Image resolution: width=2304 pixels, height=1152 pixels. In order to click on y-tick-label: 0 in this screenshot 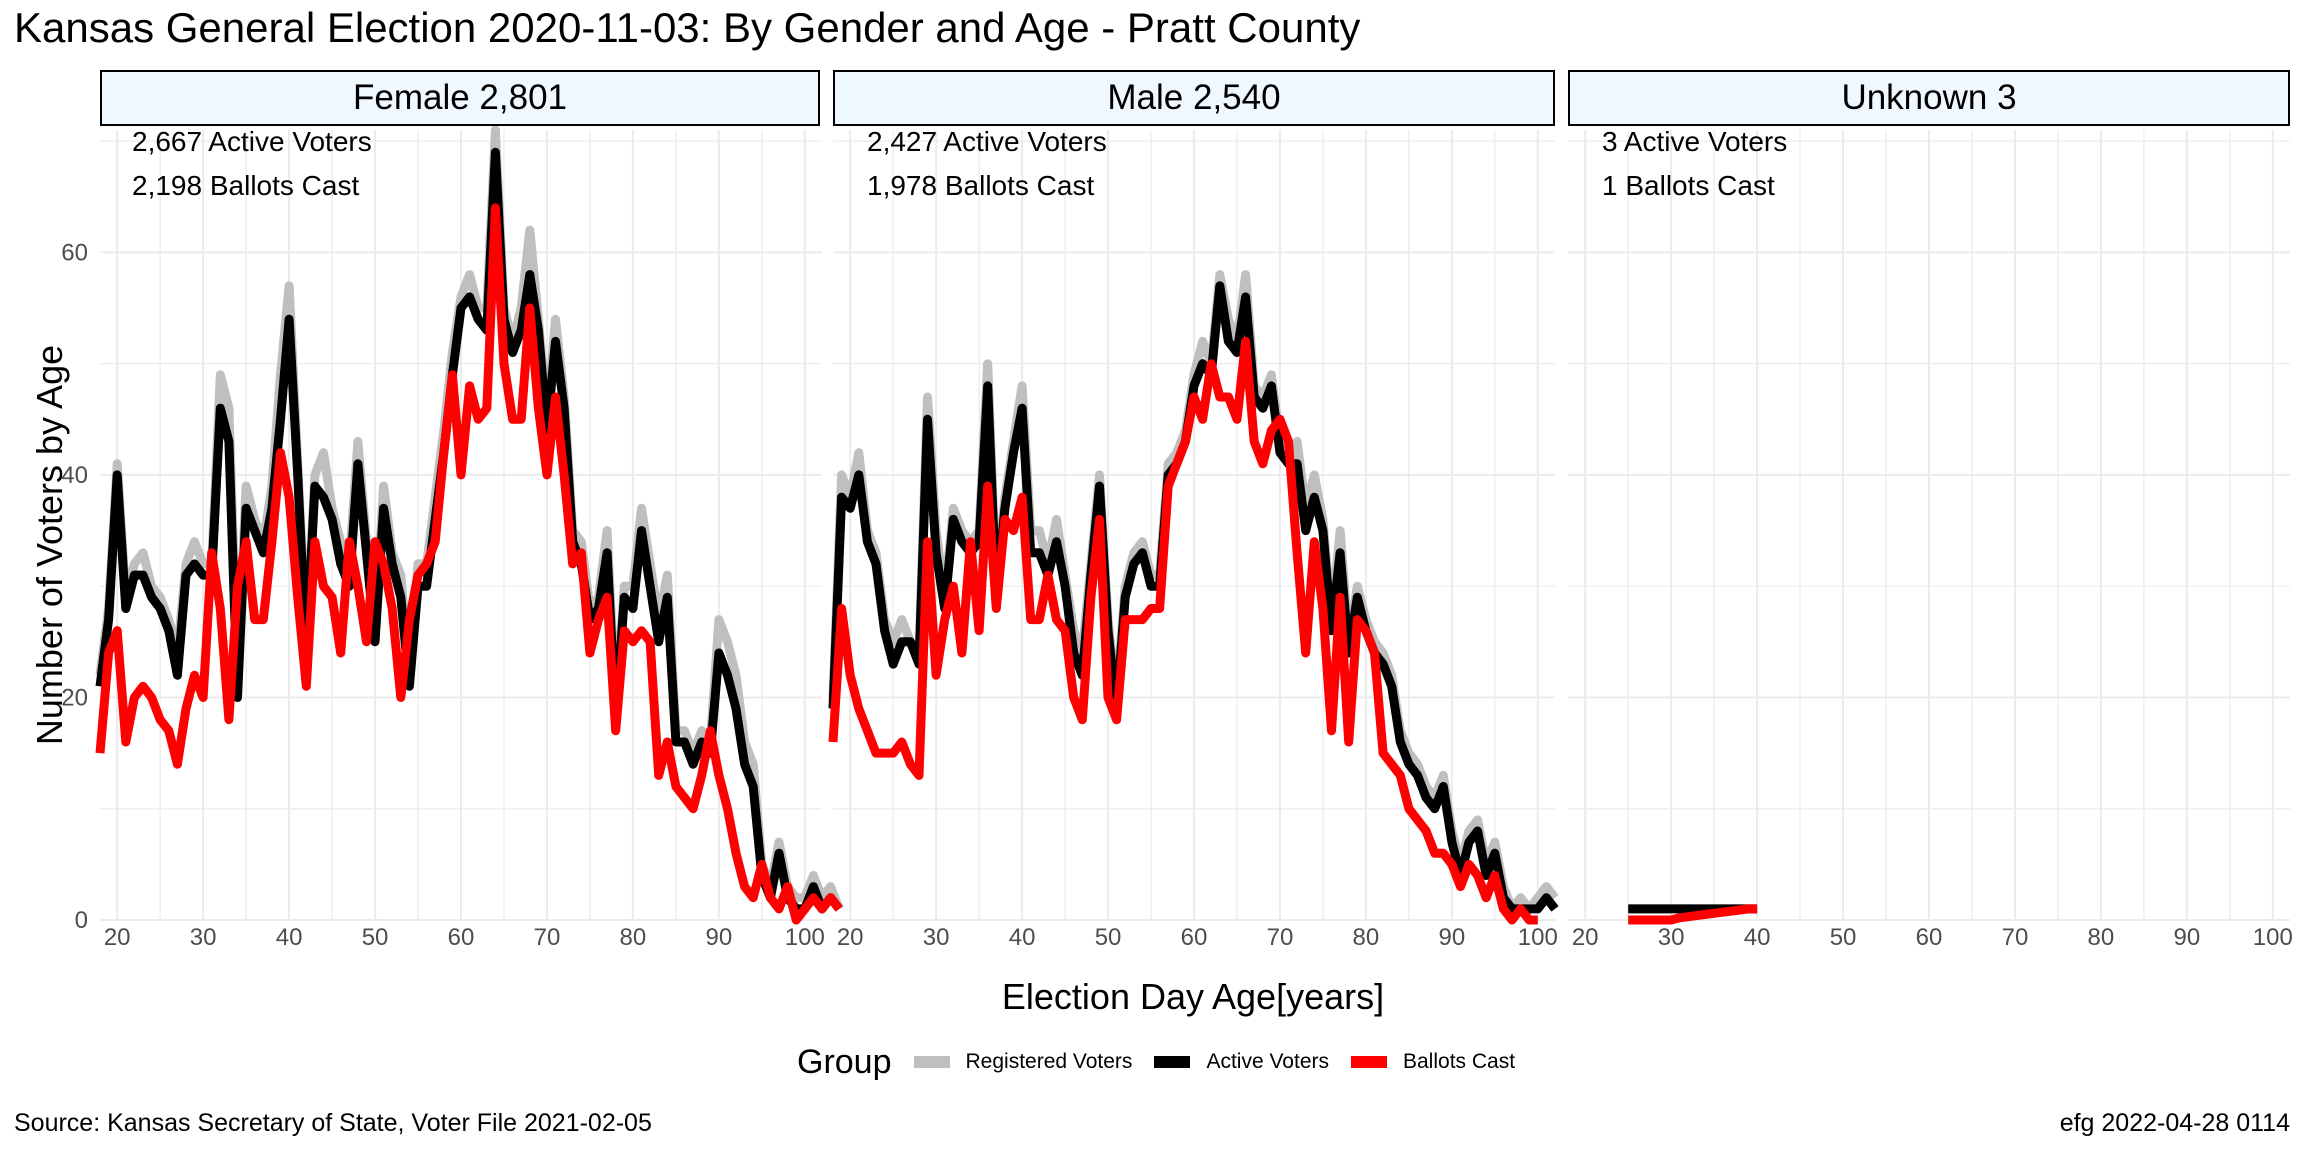, I will do `click(81, 920)`.